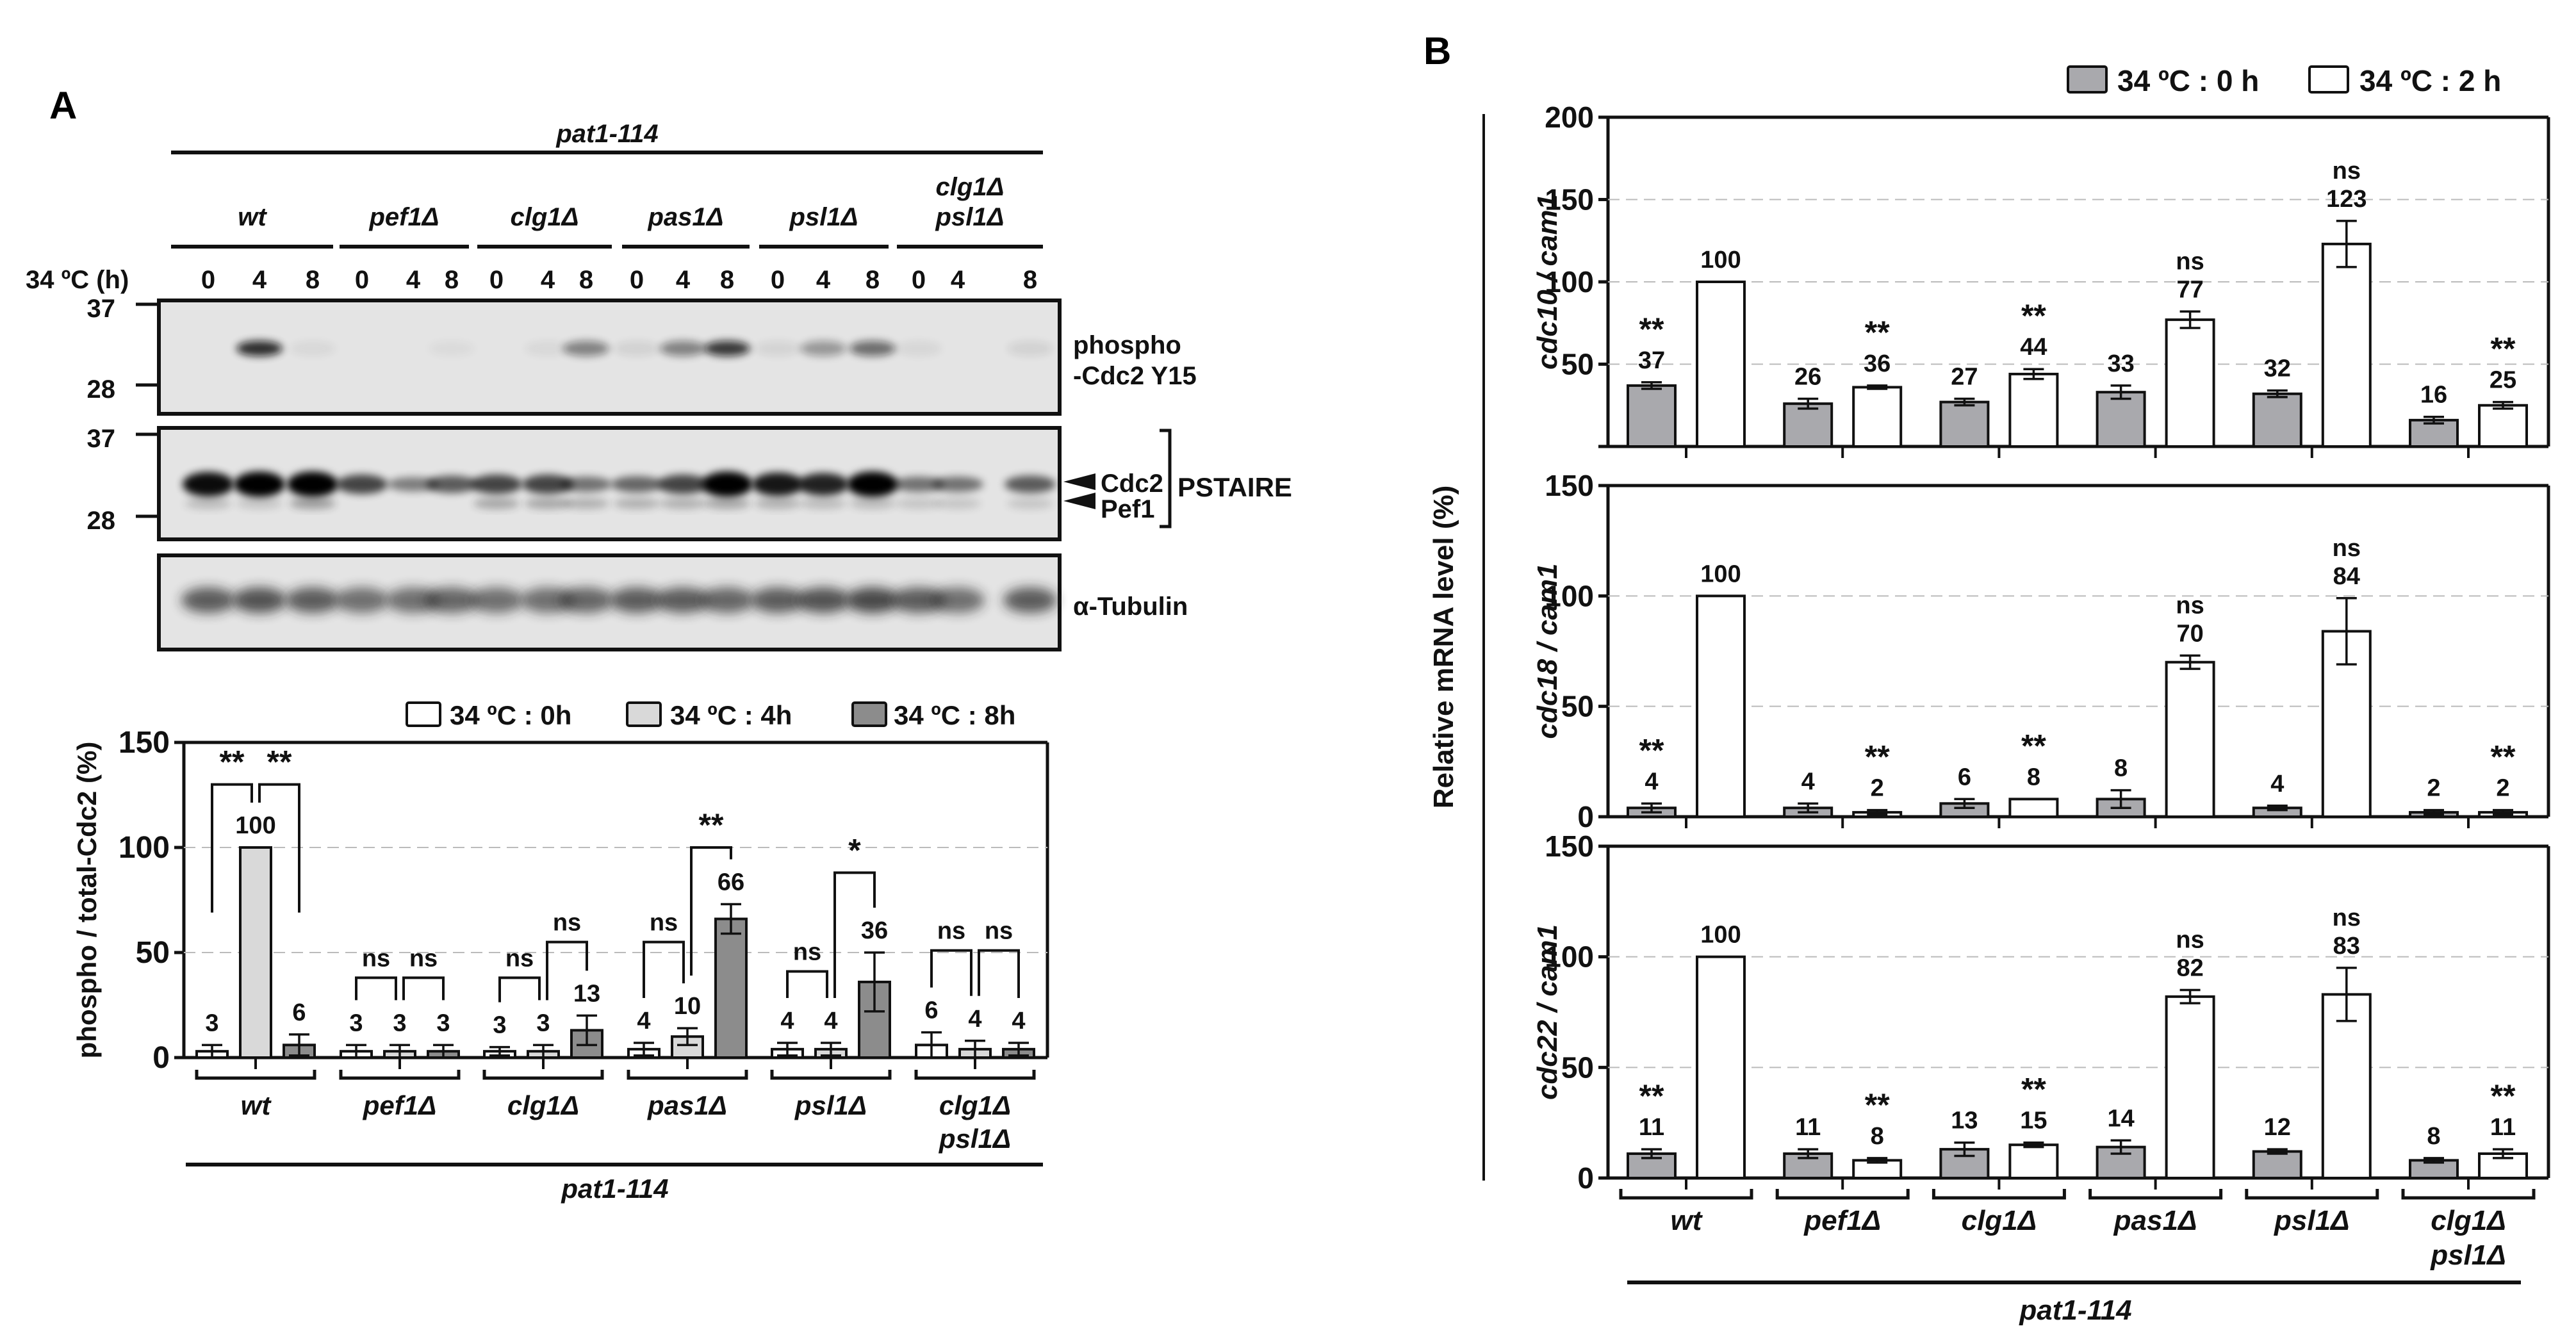  What do you see at coordinates (1437, 50) in the screenshot?
I see `panel-letter-b: B` at bounding box center [1437, 50].